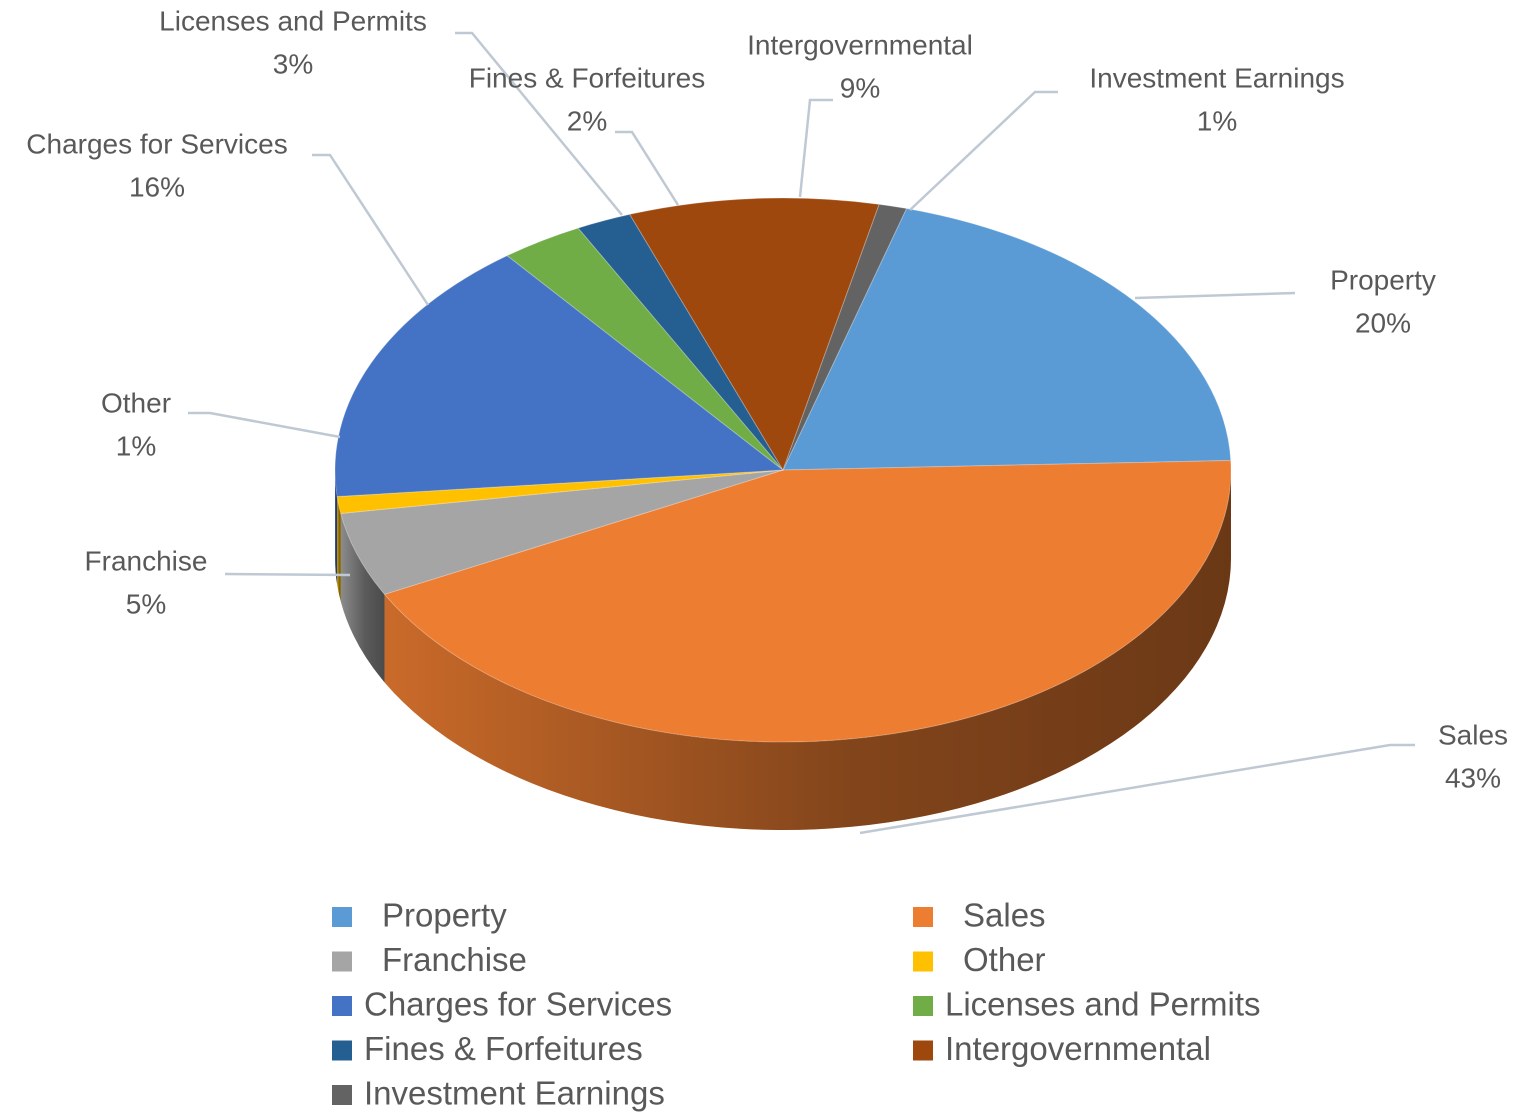 This screenshot has height=1114, width=1530. I want to click on data-label-name: Sales, so click(1473, 734).